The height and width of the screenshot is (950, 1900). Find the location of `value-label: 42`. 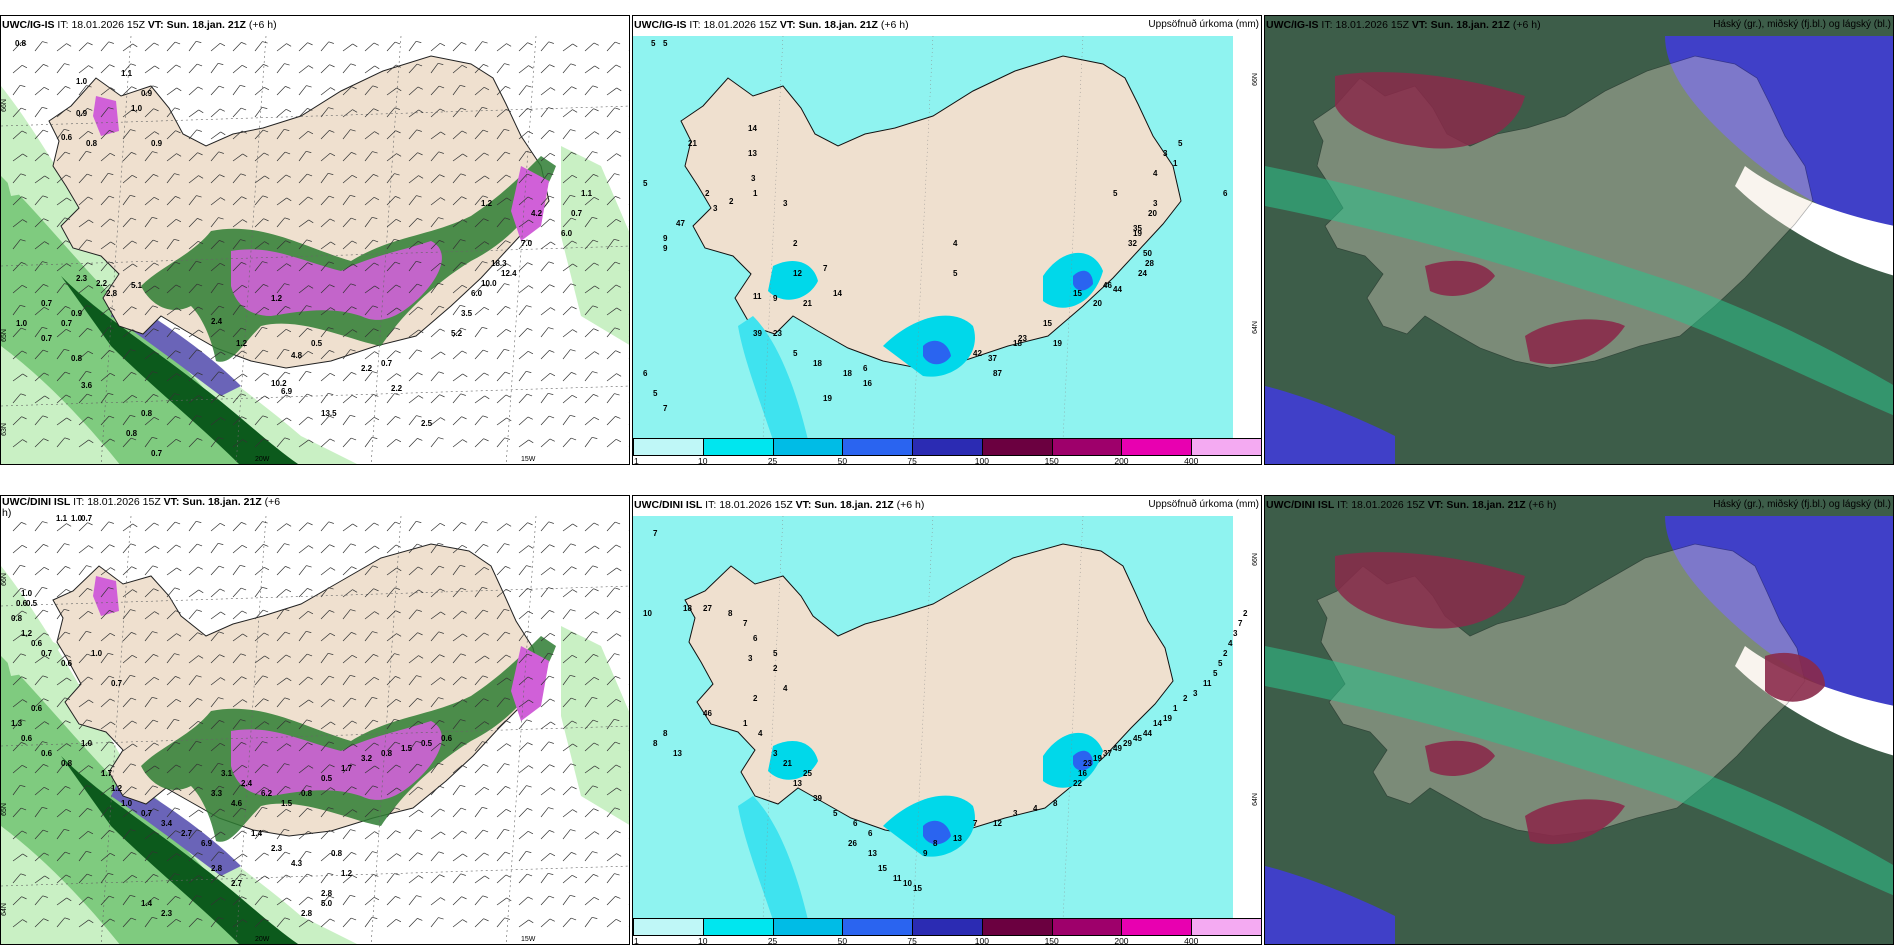

value-label: 42 is located at coordinates (977, 353).